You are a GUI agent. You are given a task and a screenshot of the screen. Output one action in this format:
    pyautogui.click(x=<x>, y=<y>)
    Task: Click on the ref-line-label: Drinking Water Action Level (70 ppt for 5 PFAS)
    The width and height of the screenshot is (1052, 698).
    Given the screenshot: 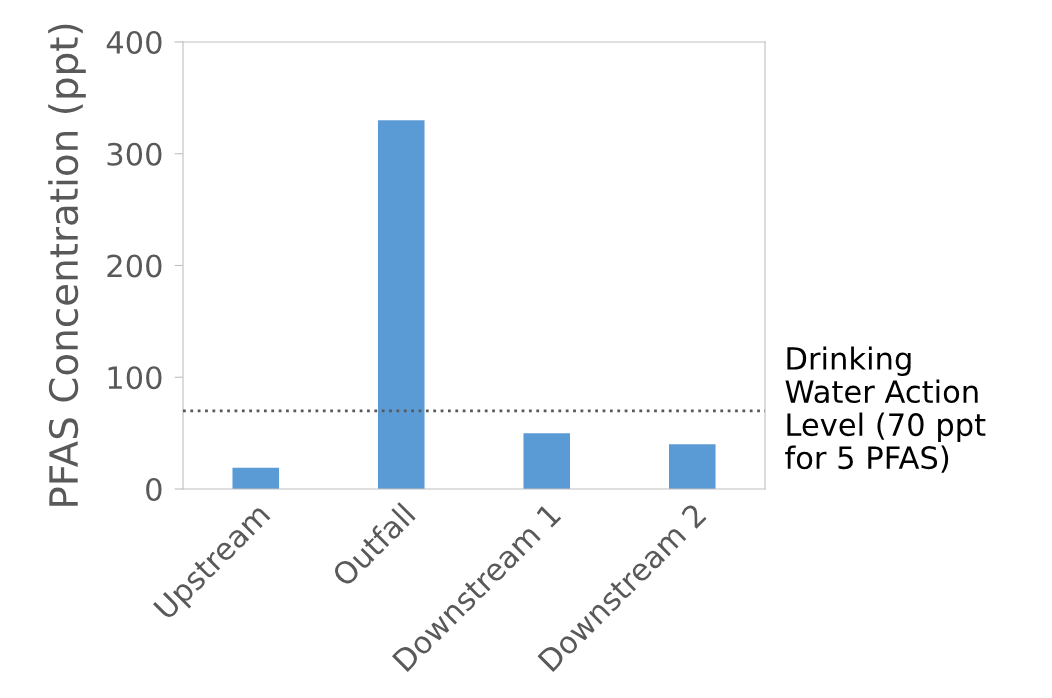 What is the action you would take?
    pyautogui.click(x=885, y=409)
    